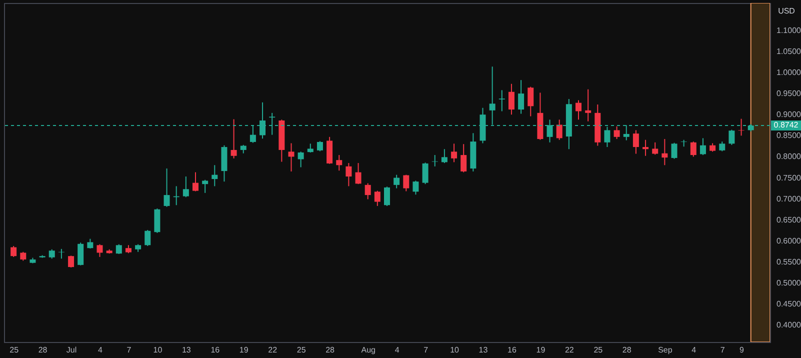  I want to click on y-tick-label: 0.9500, so click(788, 93).